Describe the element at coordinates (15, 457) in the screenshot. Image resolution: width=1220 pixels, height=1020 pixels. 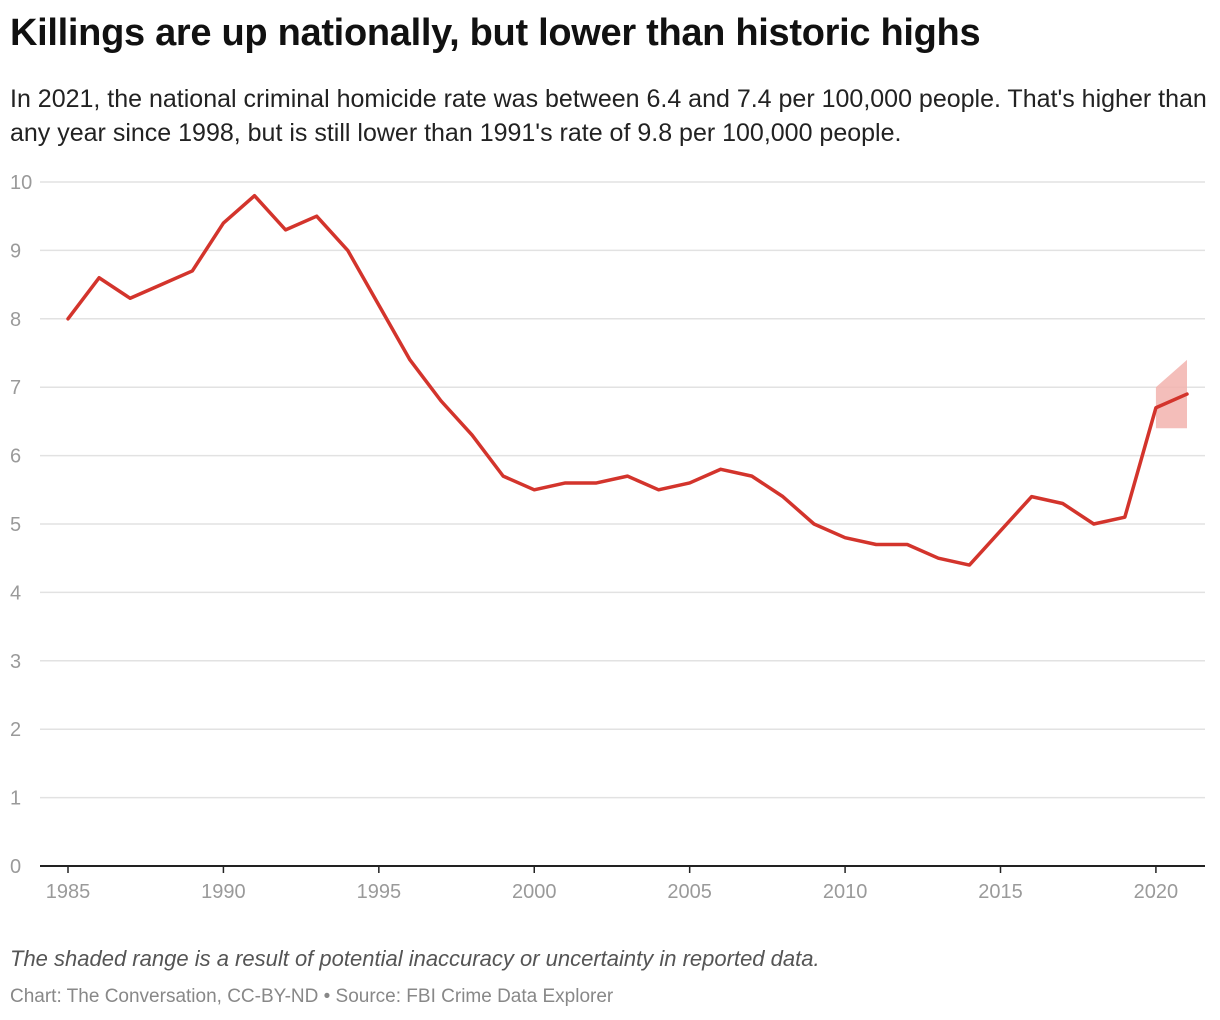
I see `y-tick-label: 6` at that location.